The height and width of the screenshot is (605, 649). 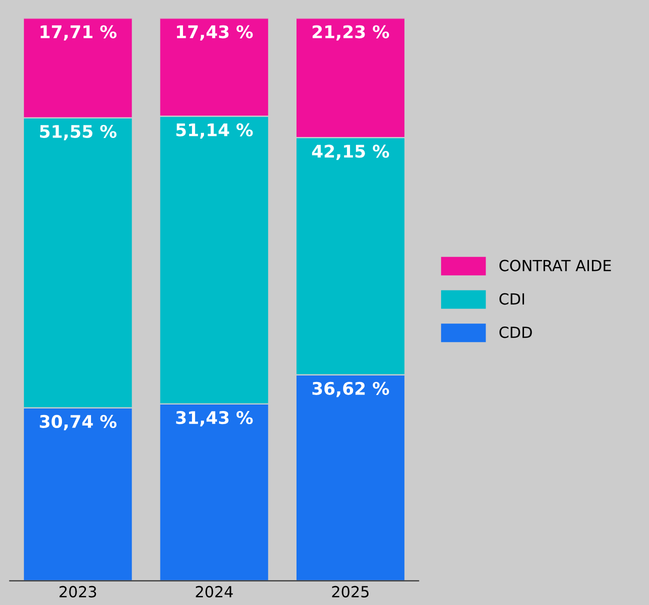 What do you see at coordinates (555, 266) in the screenshot?
I see `legend-label: CONTRAT AIDE` at bounding box center [555, 266].